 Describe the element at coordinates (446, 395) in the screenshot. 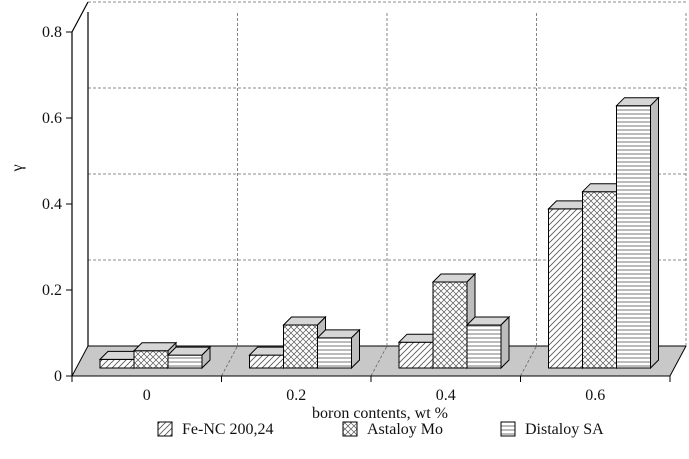

I see `x-tick-label: 0.4` at that location.